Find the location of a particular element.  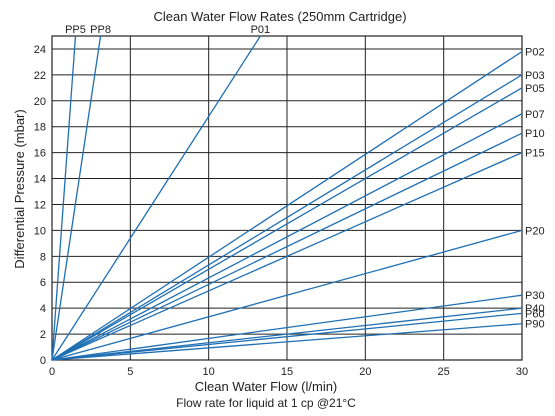

x-tick-label: 5 is located at coordinates (130, 372).